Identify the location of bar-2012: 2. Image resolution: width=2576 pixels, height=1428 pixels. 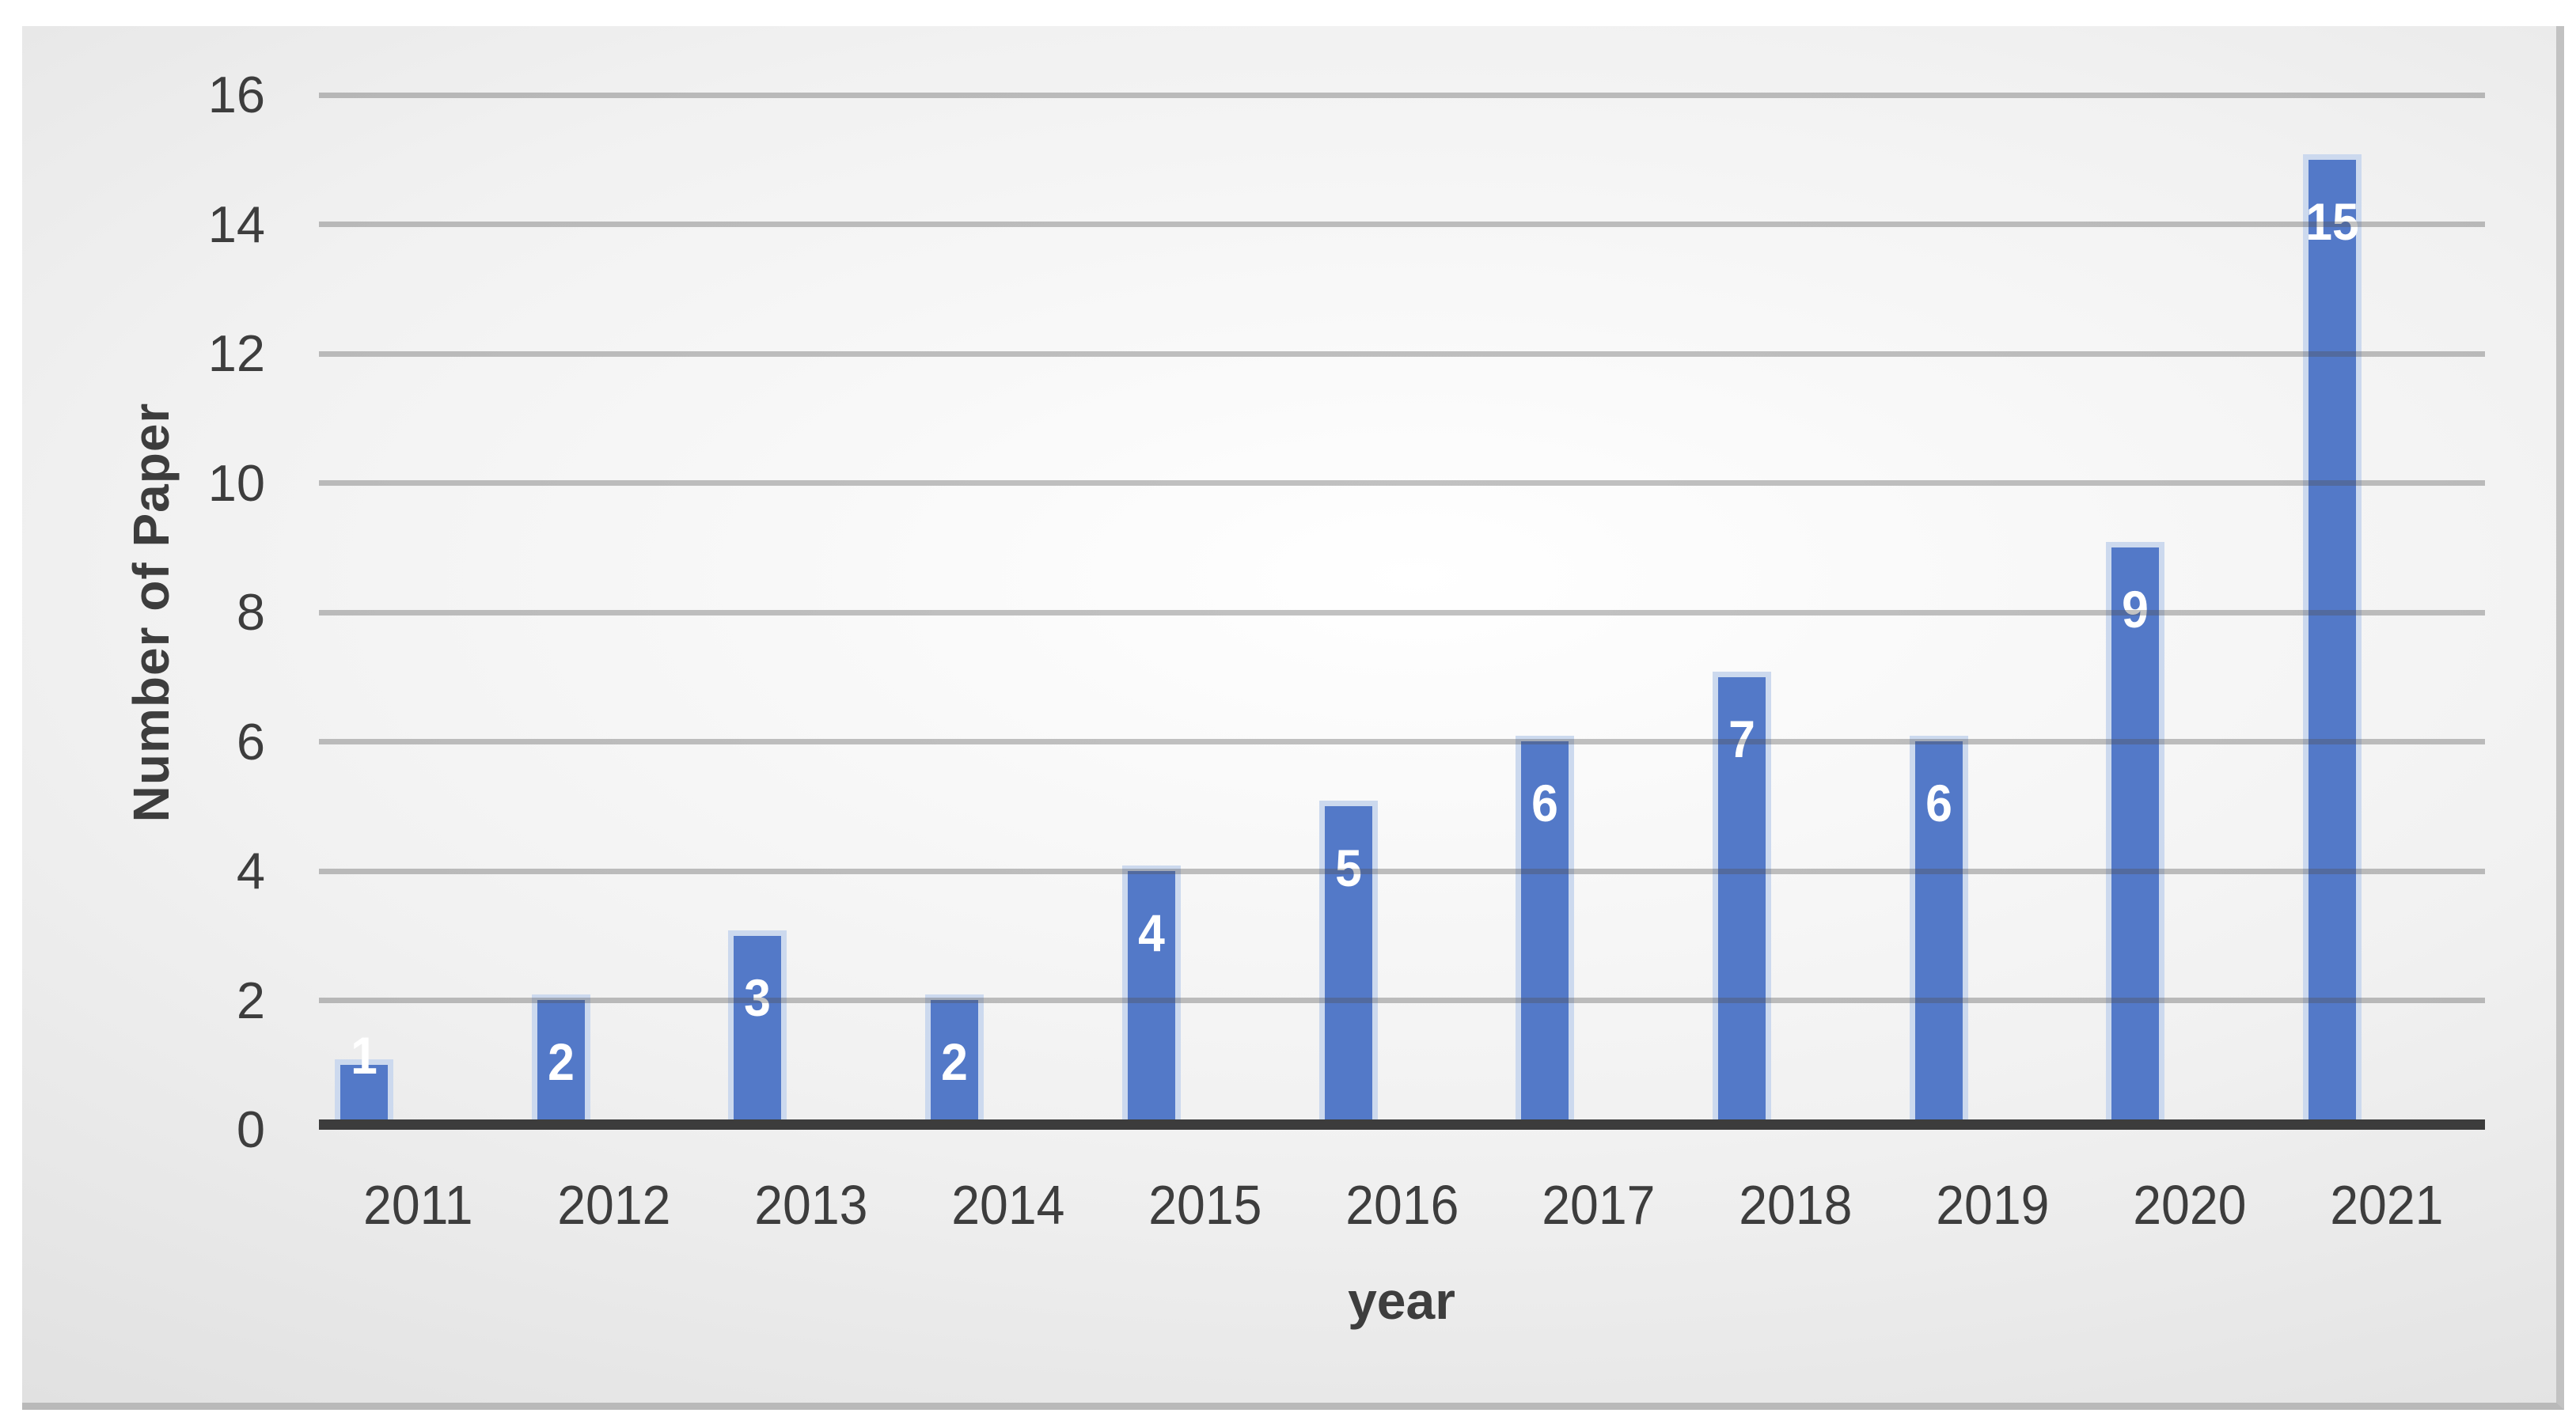
(561, 1056).